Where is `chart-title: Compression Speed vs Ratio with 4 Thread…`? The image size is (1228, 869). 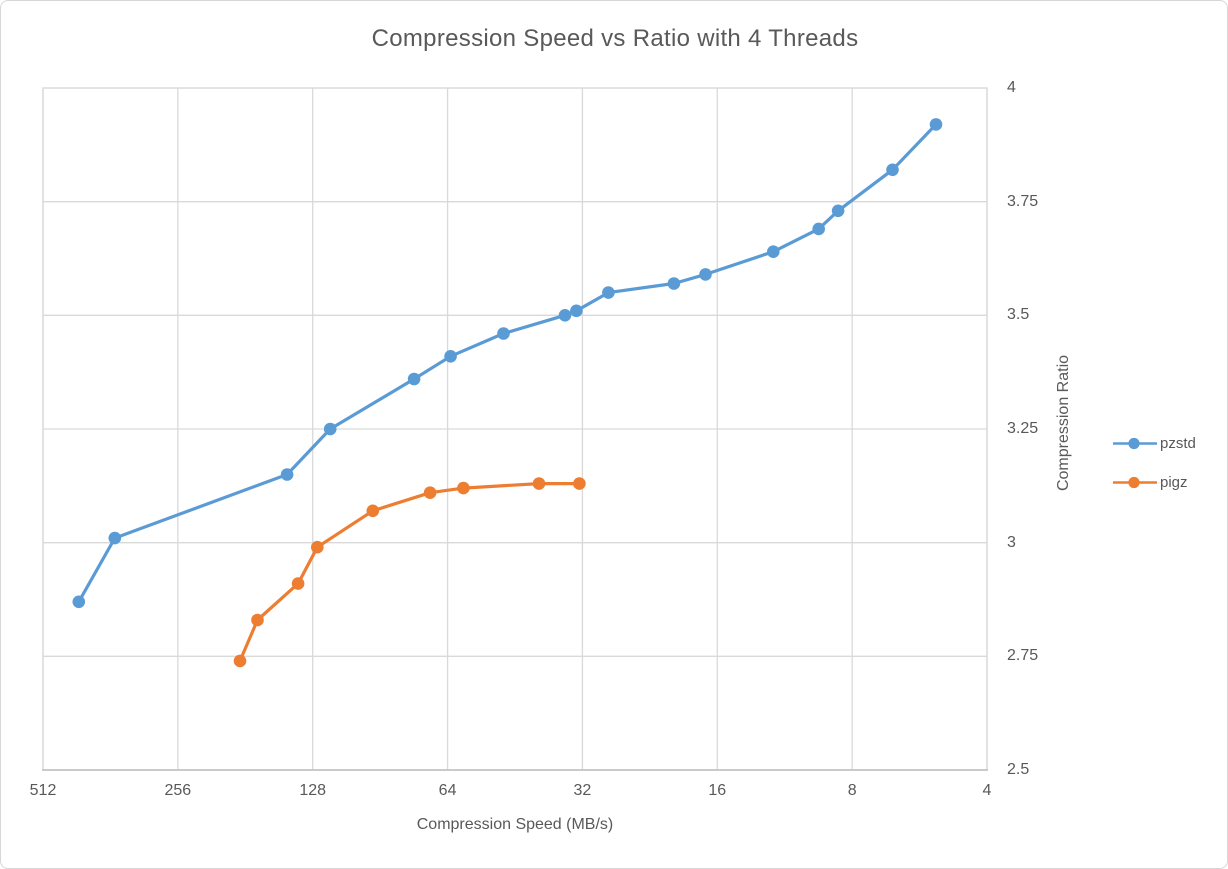 chart-title: Compression Speed vs Ratio with 4 Thread… is located at coordinates (615, 38).